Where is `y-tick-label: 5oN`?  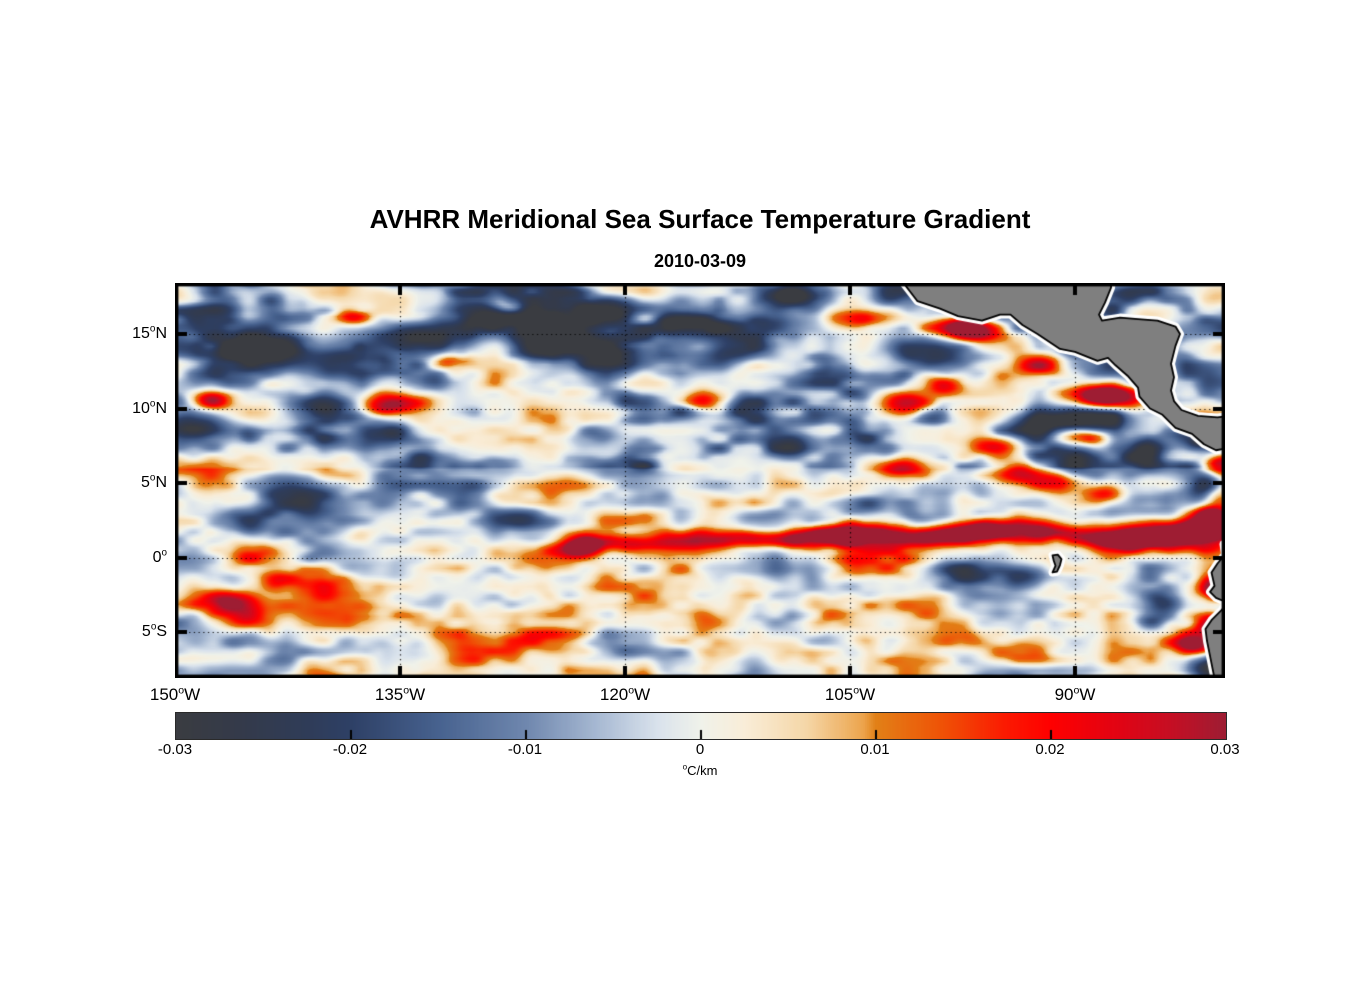 y-tick-label: 5oN is located at coordinates (154, 482).